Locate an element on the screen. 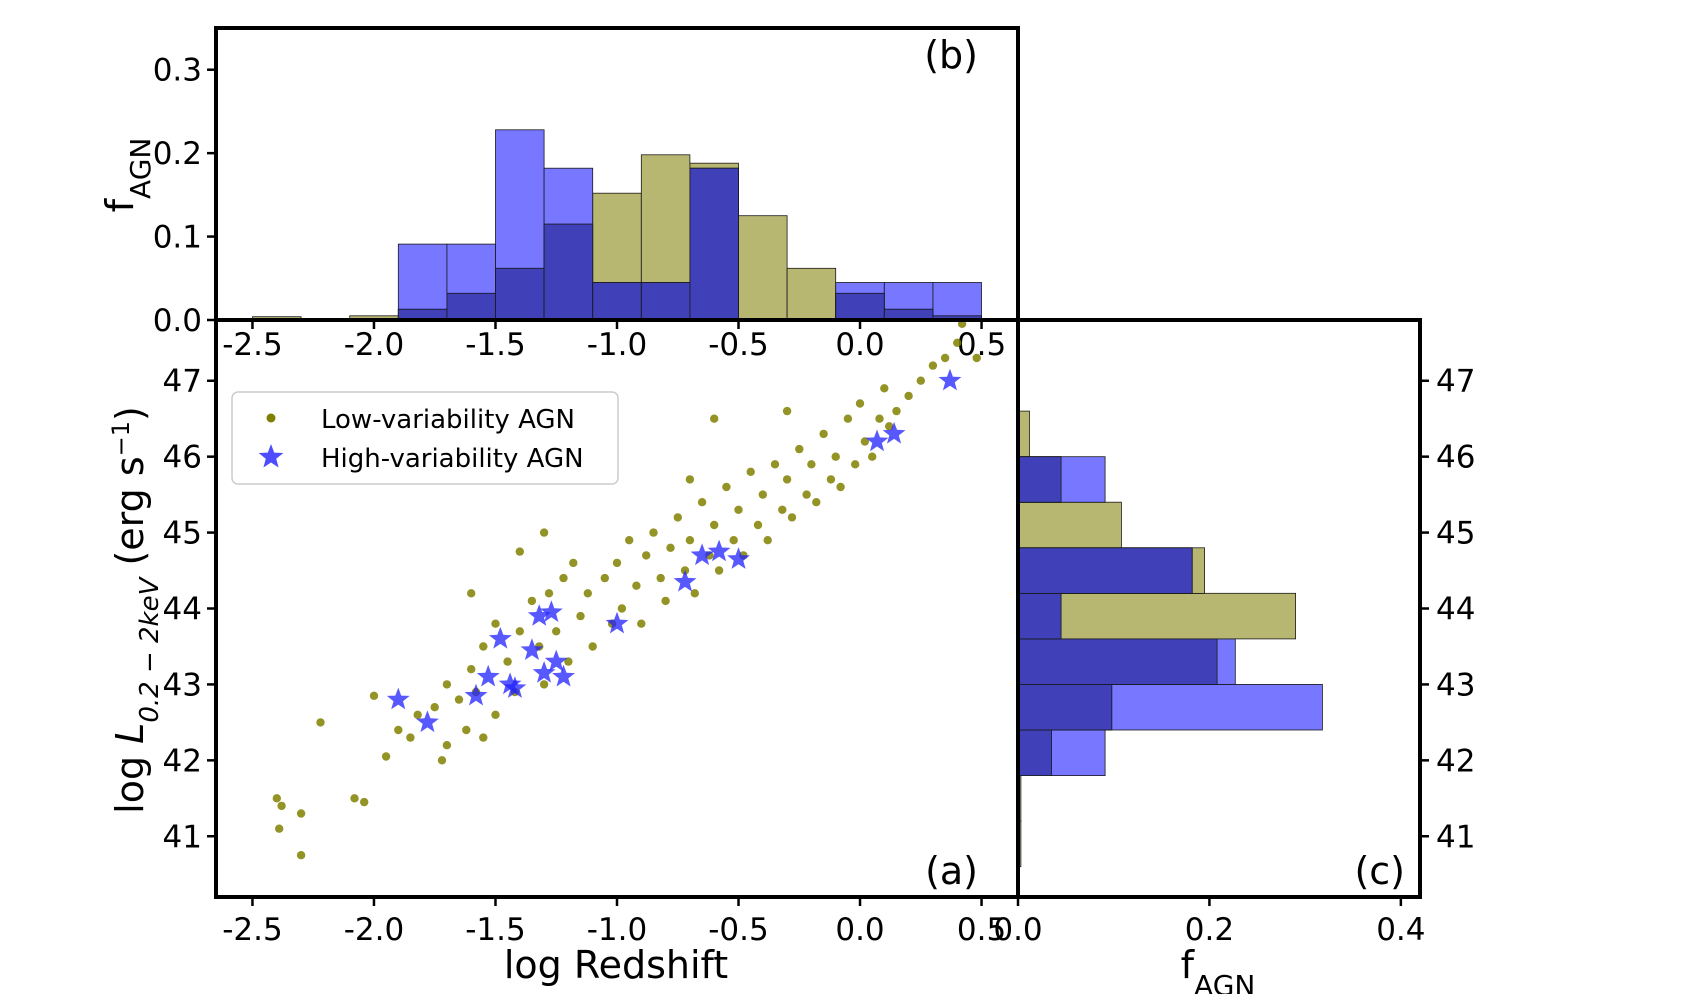 This screenshot has width=1700, height=994. panel-a-xtick-label: -2.5 is located at coordinates (252, 930).